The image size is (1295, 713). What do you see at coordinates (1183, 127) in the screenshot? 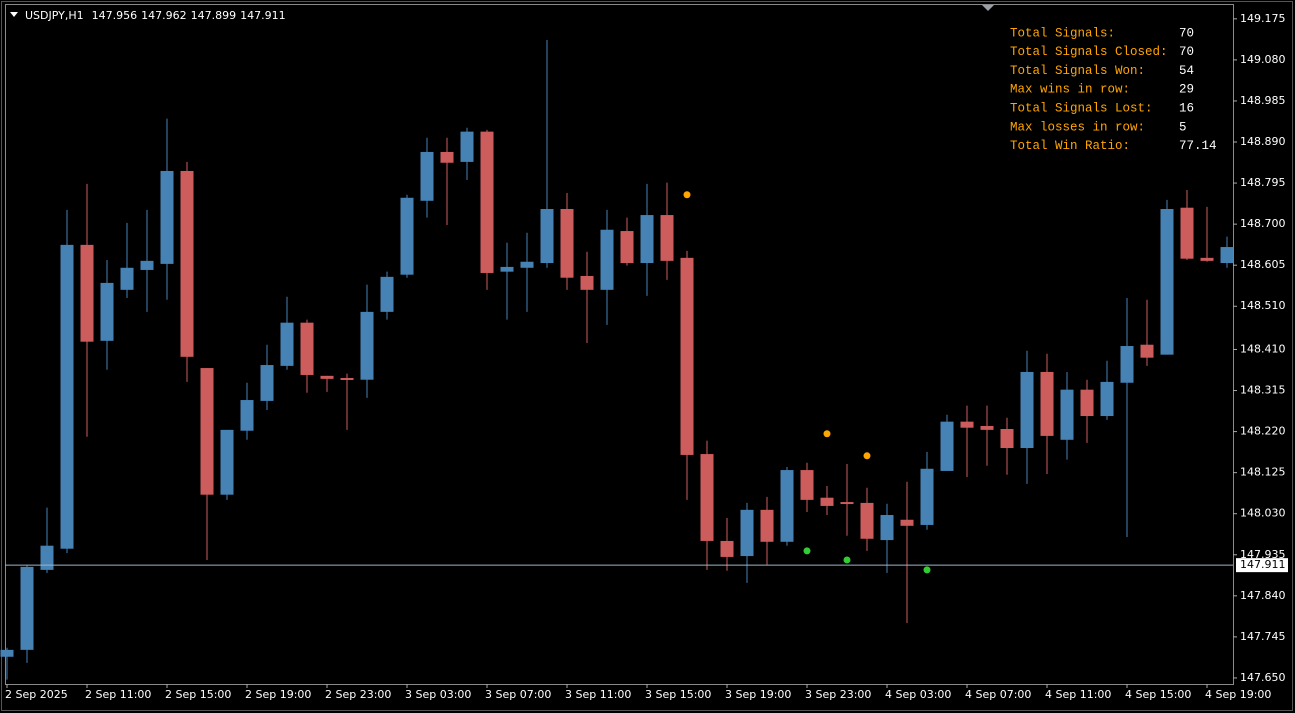
I see `stat-value: 5` at bounding box center [1183, 127].